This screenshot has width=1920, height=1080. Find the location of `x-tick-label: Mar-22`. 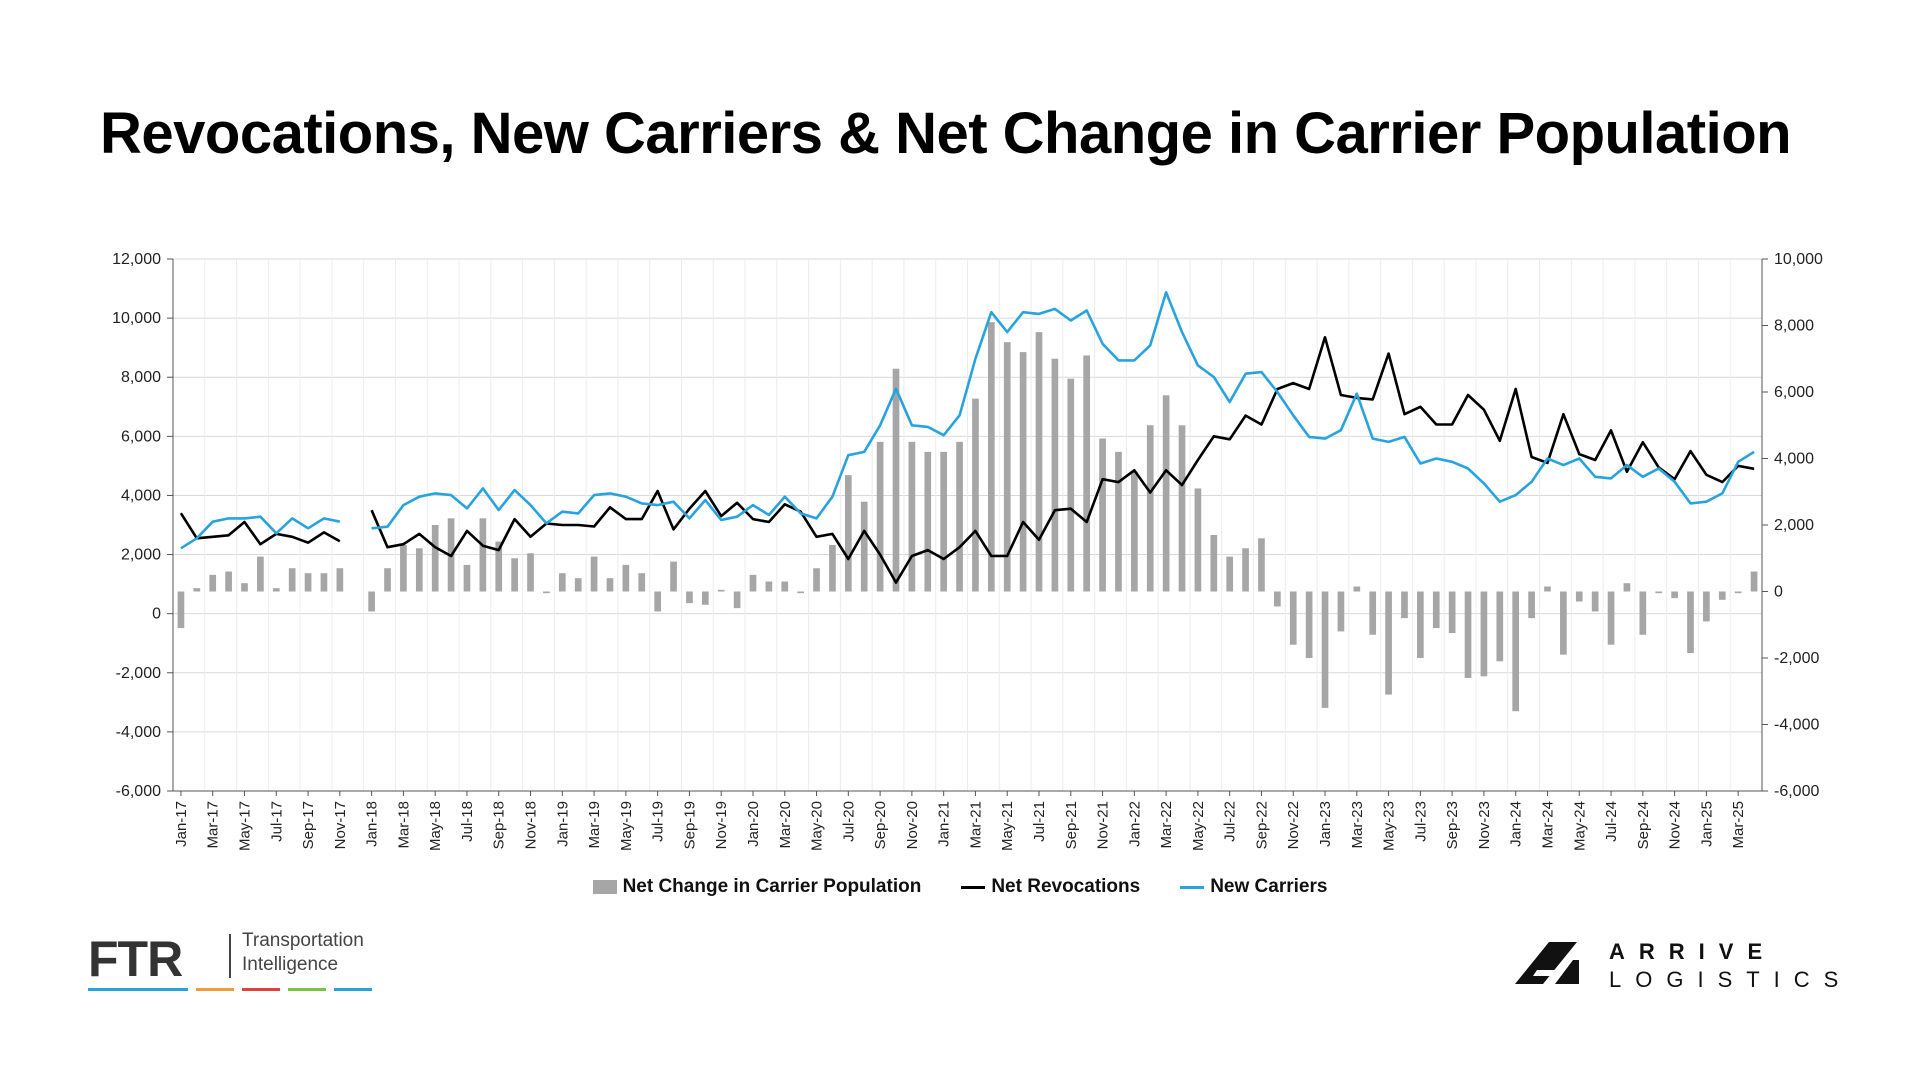

x-tick-label: Mar-22 is located at coordinates (1166, 825).